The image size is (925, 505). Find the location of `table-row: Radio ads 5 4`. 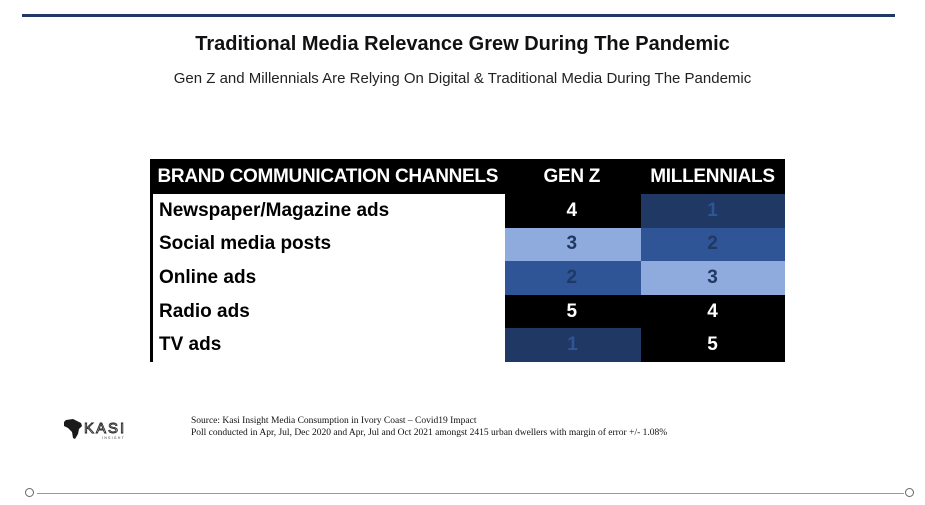

table-row: Radio ads 5 4 is located at coordinates (467, 311).